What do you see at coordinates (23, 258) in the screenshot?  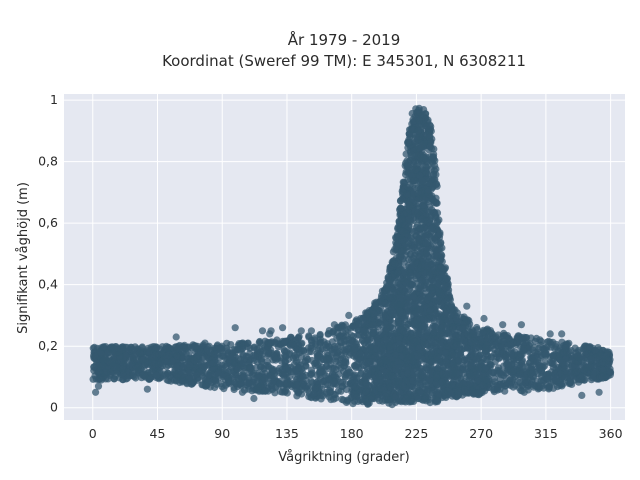 I see `y-axis-label: Signifikant våghöjd (m)` at bounding box center [23, 258].